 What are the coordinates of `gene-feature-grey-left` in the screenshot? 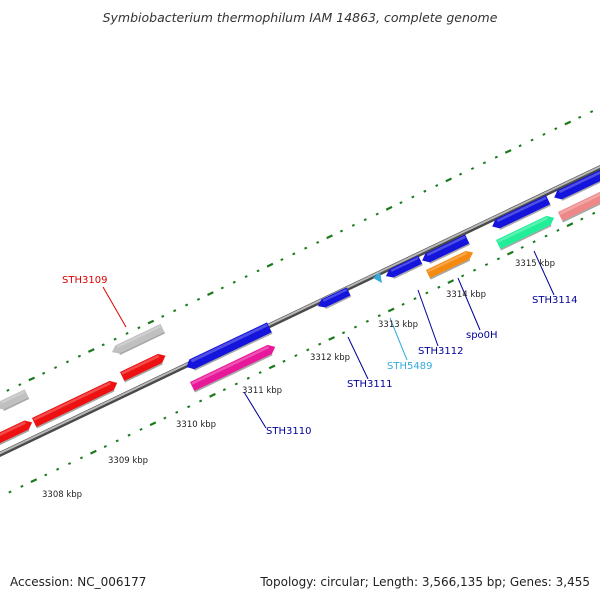 It's located at (14, 399).